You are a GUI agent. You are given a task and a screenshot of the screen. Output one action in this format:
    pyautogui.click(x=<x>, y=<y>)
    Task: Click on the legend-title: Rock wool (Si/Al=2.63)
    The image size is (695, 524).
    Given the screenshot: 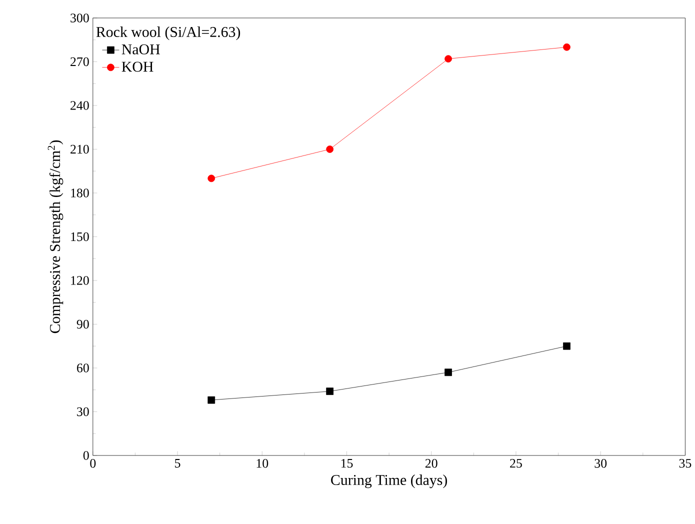 What is the action you would take?
    pyautogui.click(x=168, y=33)
    